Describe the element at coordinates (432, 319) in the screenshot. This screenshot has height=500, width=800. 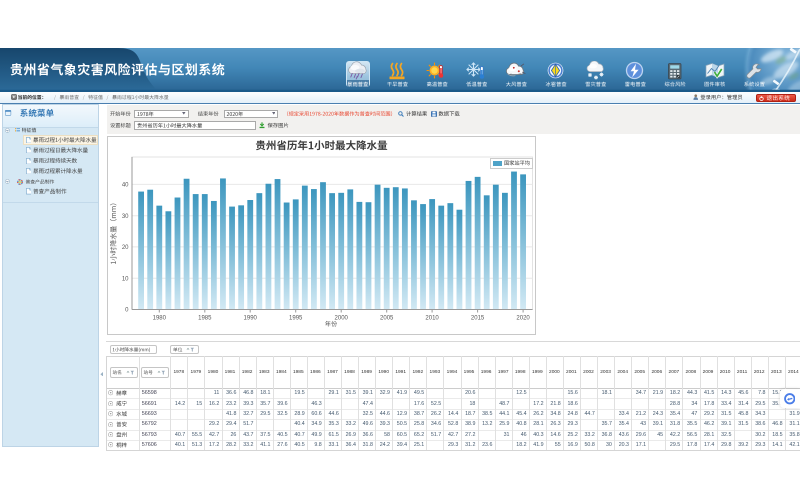
I see `svg-text: 2010` at that location.